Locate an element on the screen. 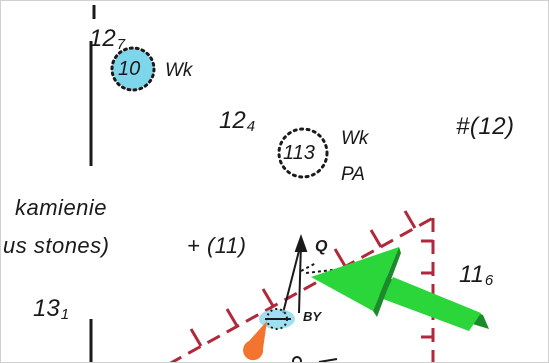 This screenshot has width=549, height=363. sounding-12-4-whole: 12 is located at coordinates (232, 120).